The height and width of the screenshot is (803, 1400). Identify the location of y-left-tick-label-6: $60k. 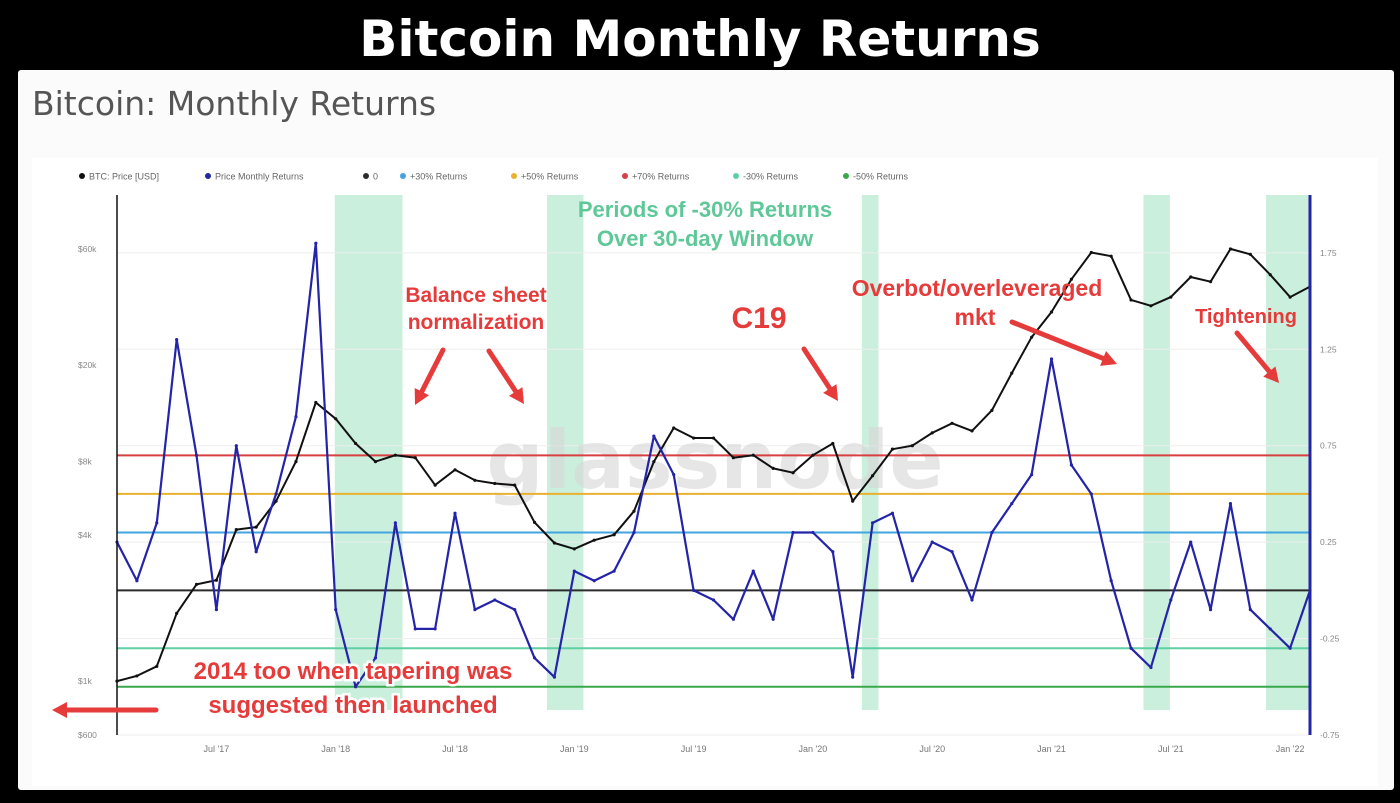
(87, 249).